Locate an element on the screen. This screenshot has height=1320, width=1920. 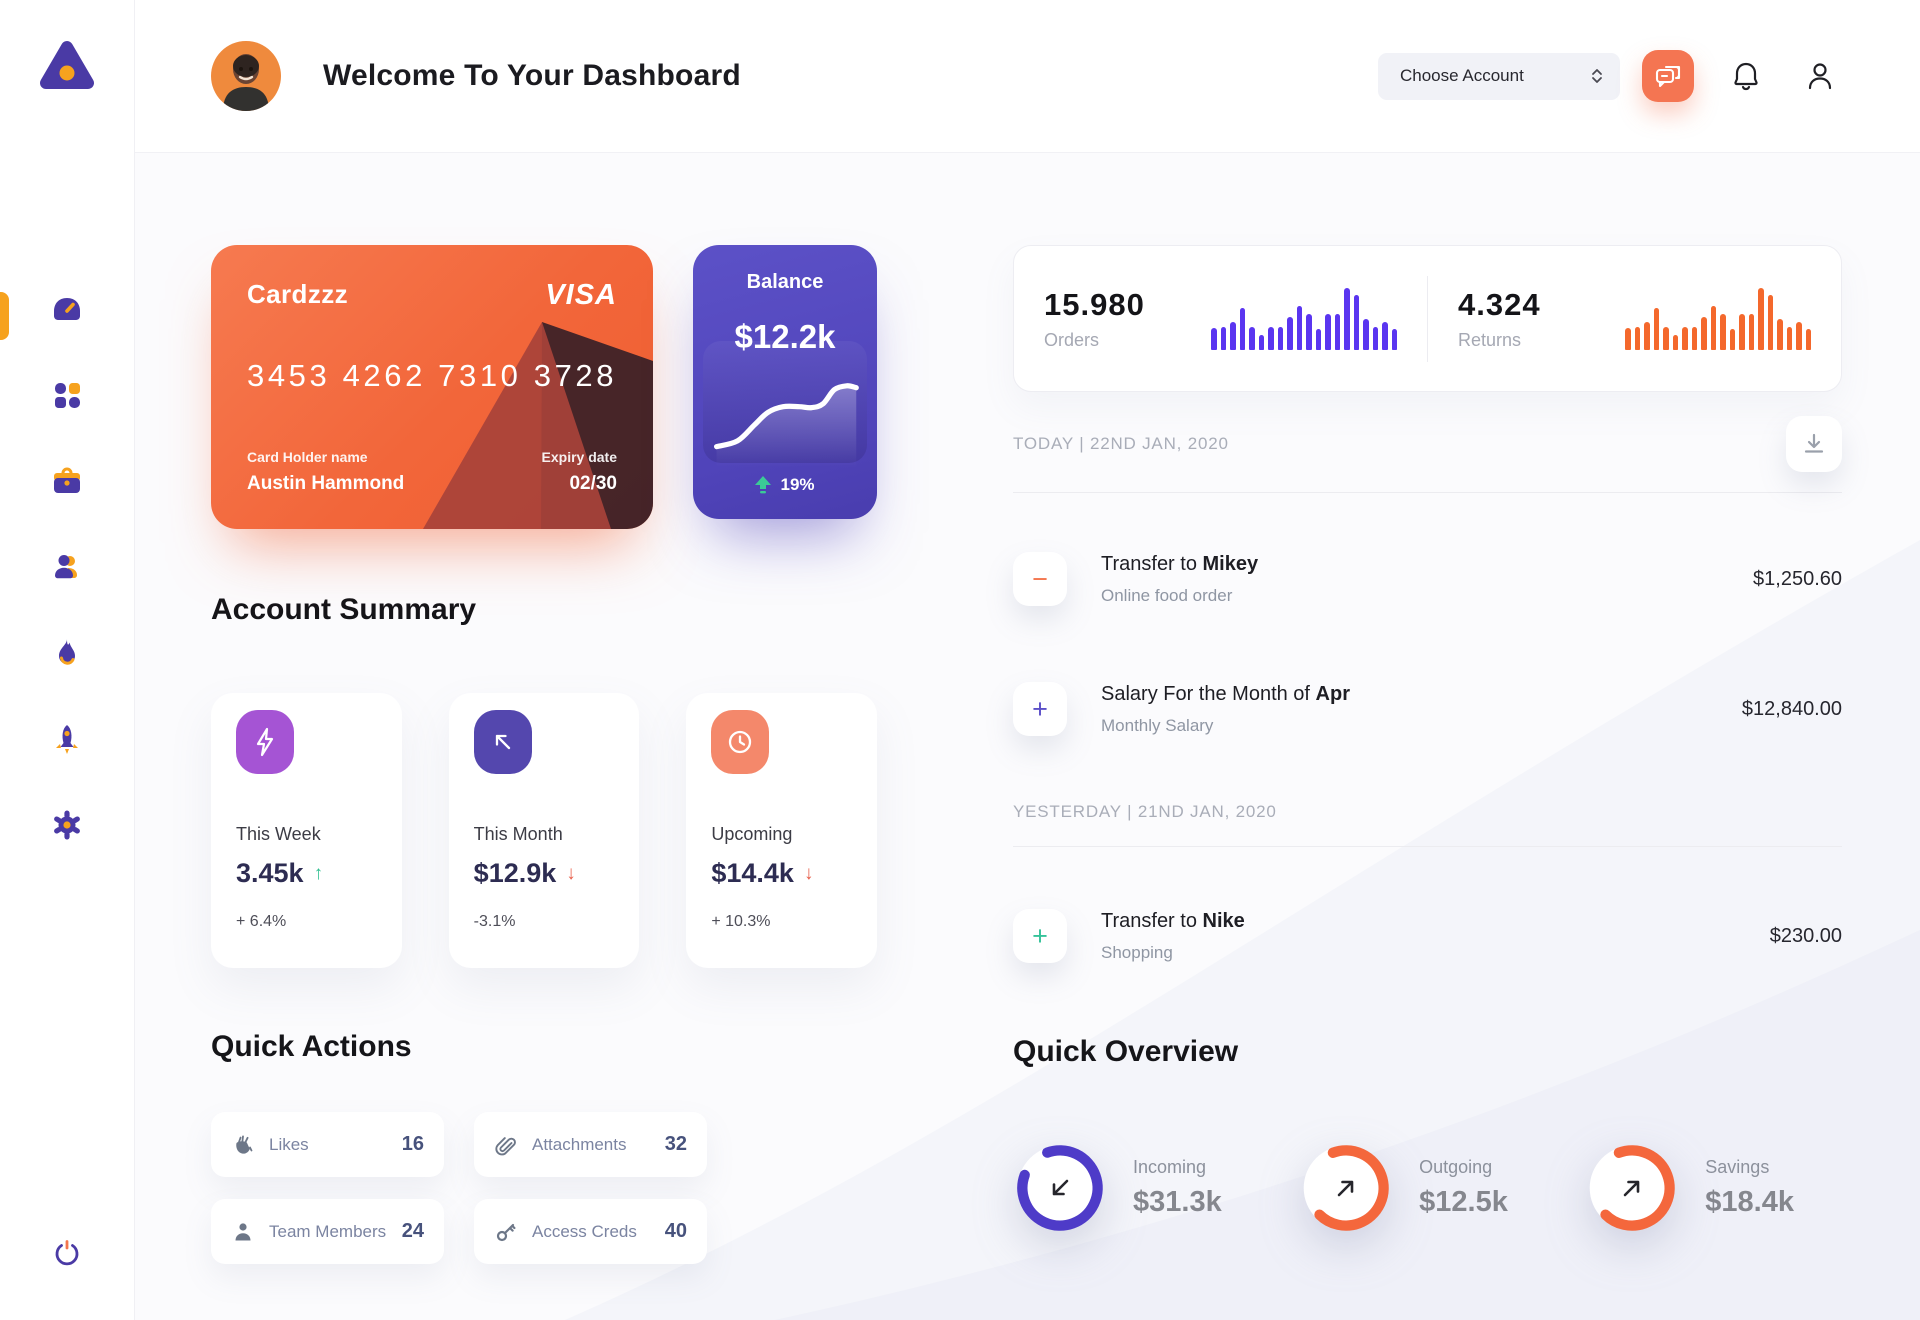
sidebar-item-launch is located at coordinates (67, 739).